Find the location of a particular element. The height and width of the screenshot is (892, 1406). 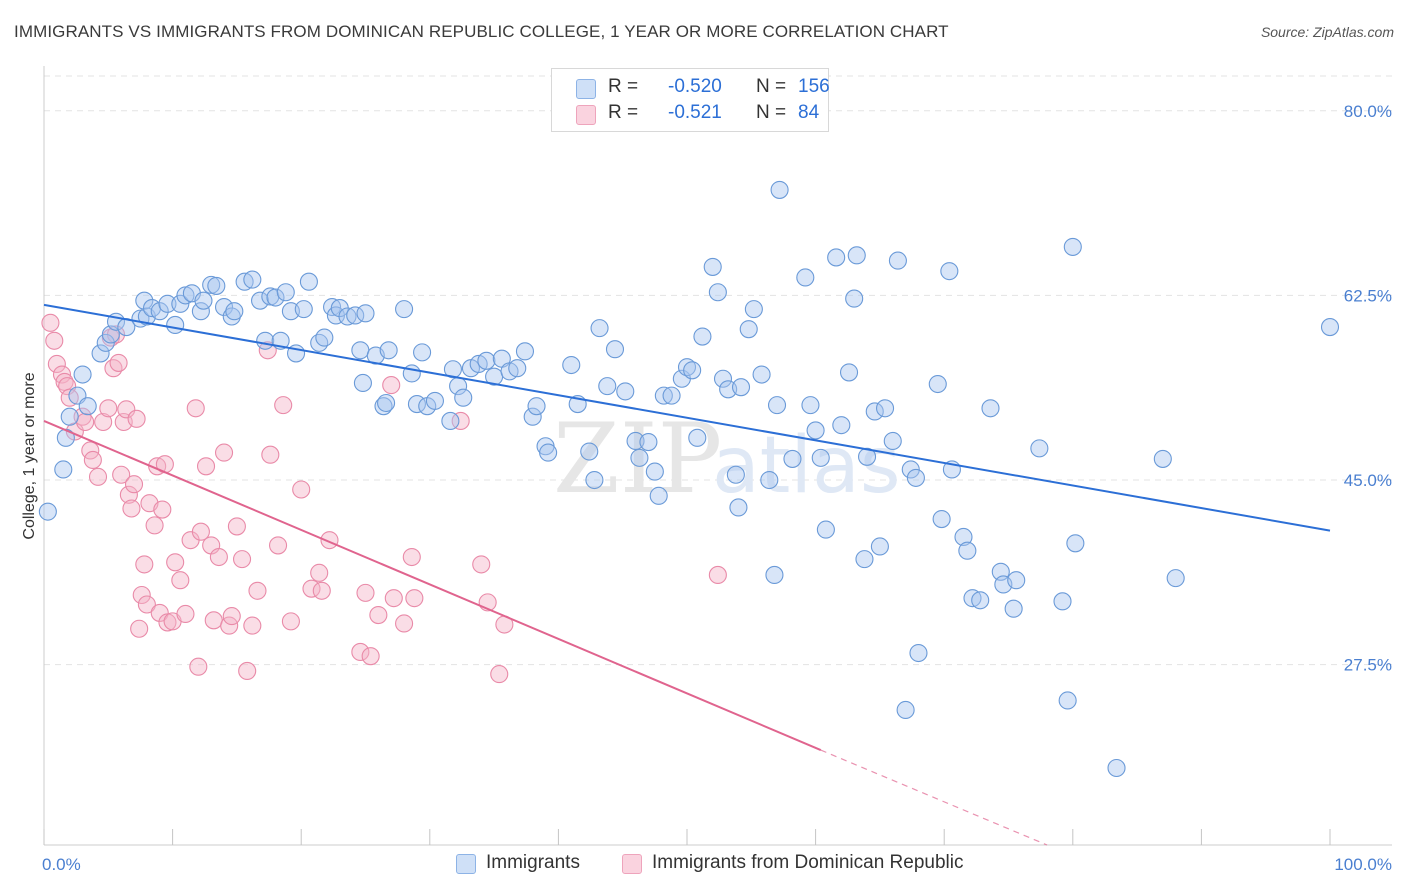

y-tick-labels: 27.5% 45.0% 62.5% 80.0% is located at coordinates (1368, 388).